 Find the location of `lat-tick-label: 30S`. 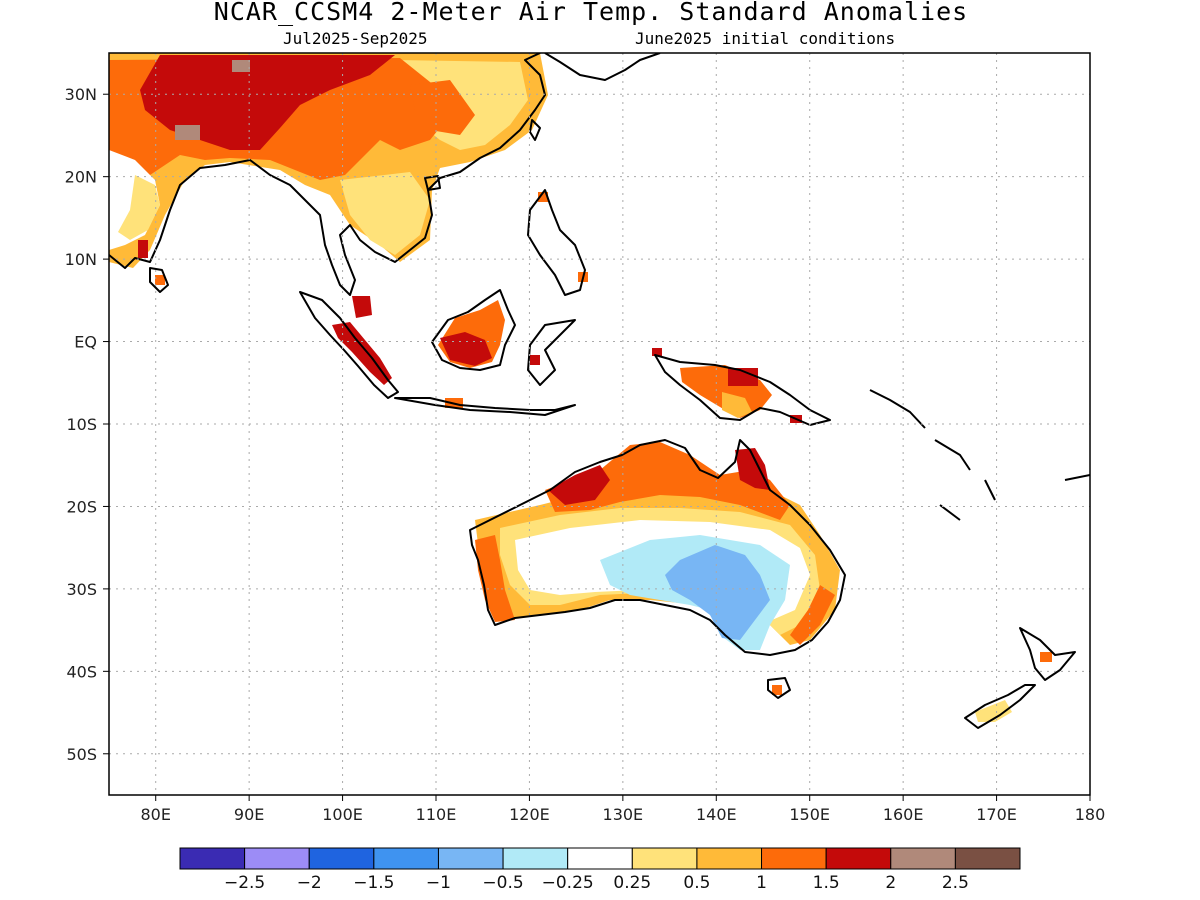

lat-tick-label: 30S is located at coordinates (81, 589).